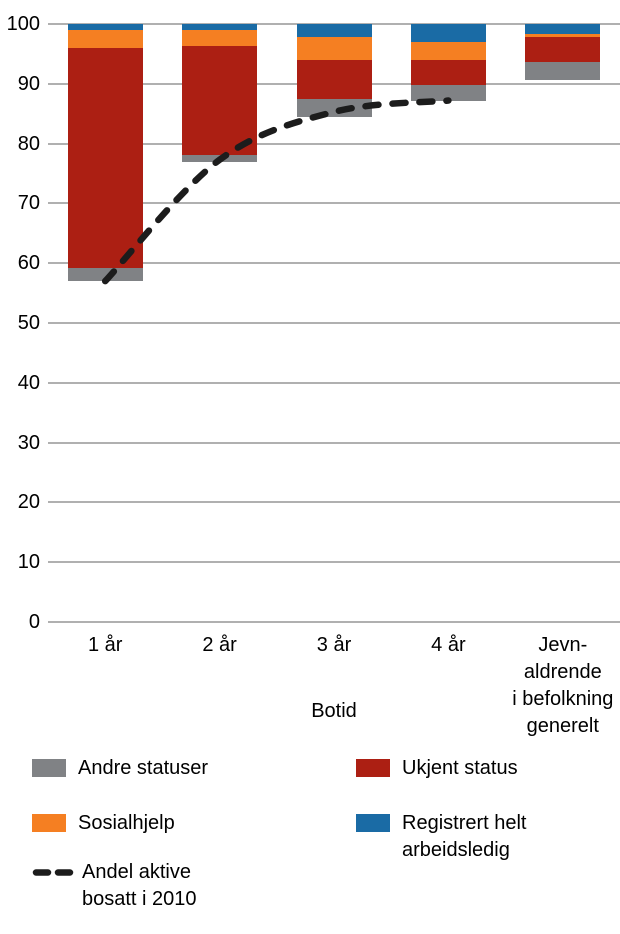 This screenshot has height=934, width=620. Describe the element at coordinates (563, 29) in the screenshot. I see `bar-segment-jevnaldrende-i-befolkning-generelt-registrert-helt-arbeidsledig` at that location.